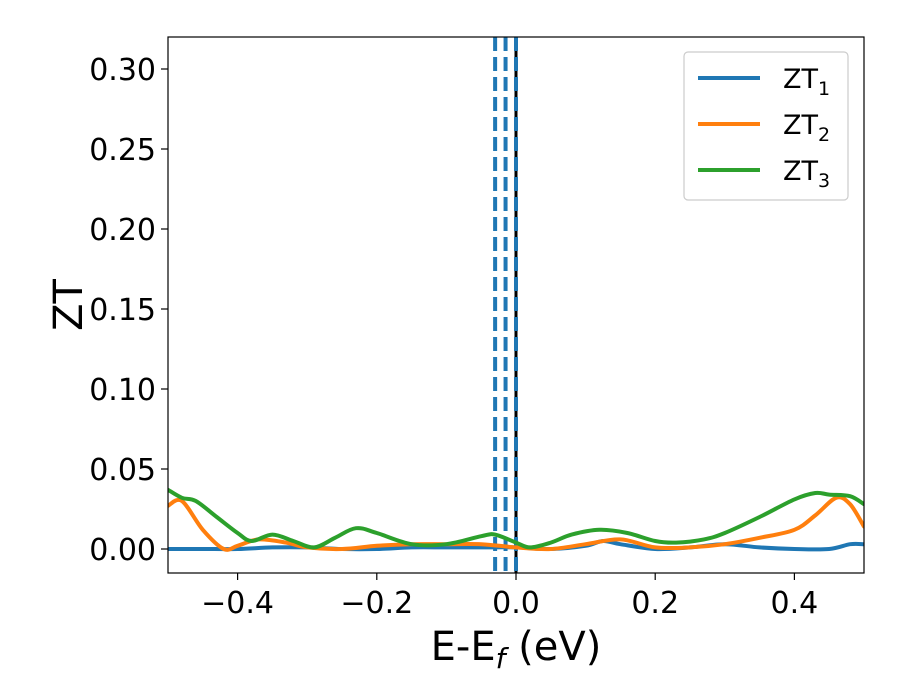  What do you see at coordinates (376, 603) in the screenshot?
I see `x-tick-label-1: −0.2` at bounding box center [376, 603].